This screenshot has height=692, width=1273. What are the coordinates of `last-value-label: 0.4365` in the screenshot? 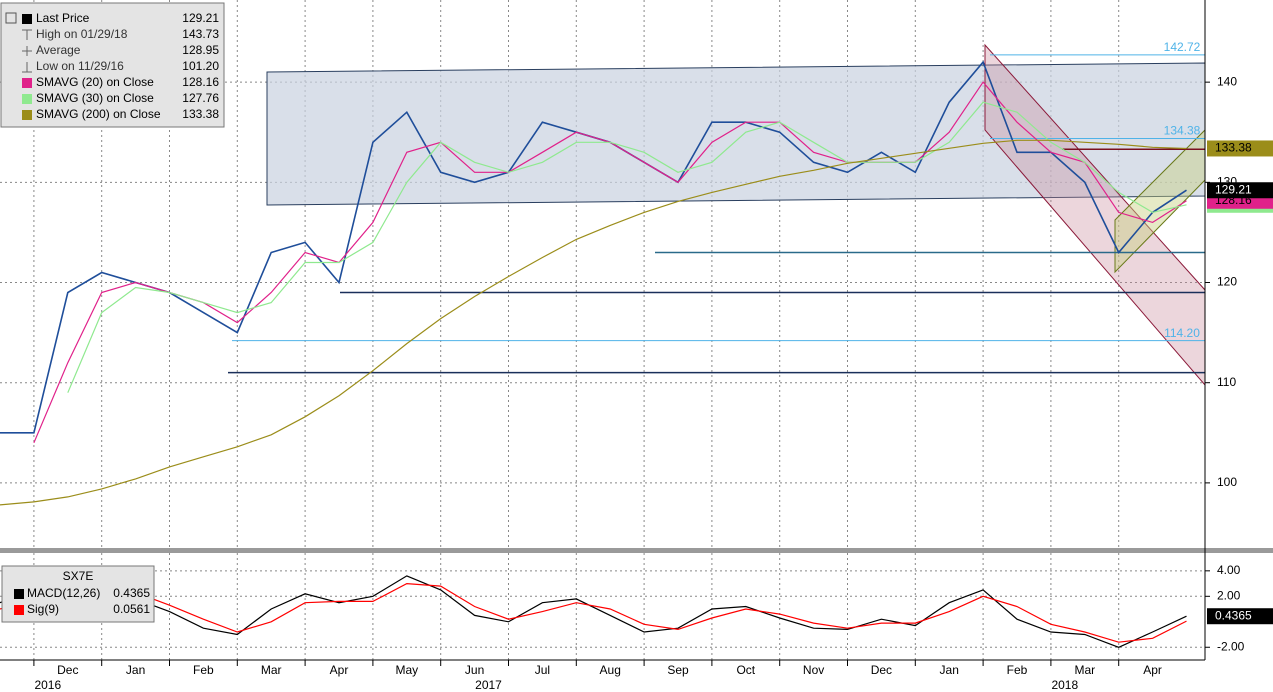 It's located at (1233, 615).